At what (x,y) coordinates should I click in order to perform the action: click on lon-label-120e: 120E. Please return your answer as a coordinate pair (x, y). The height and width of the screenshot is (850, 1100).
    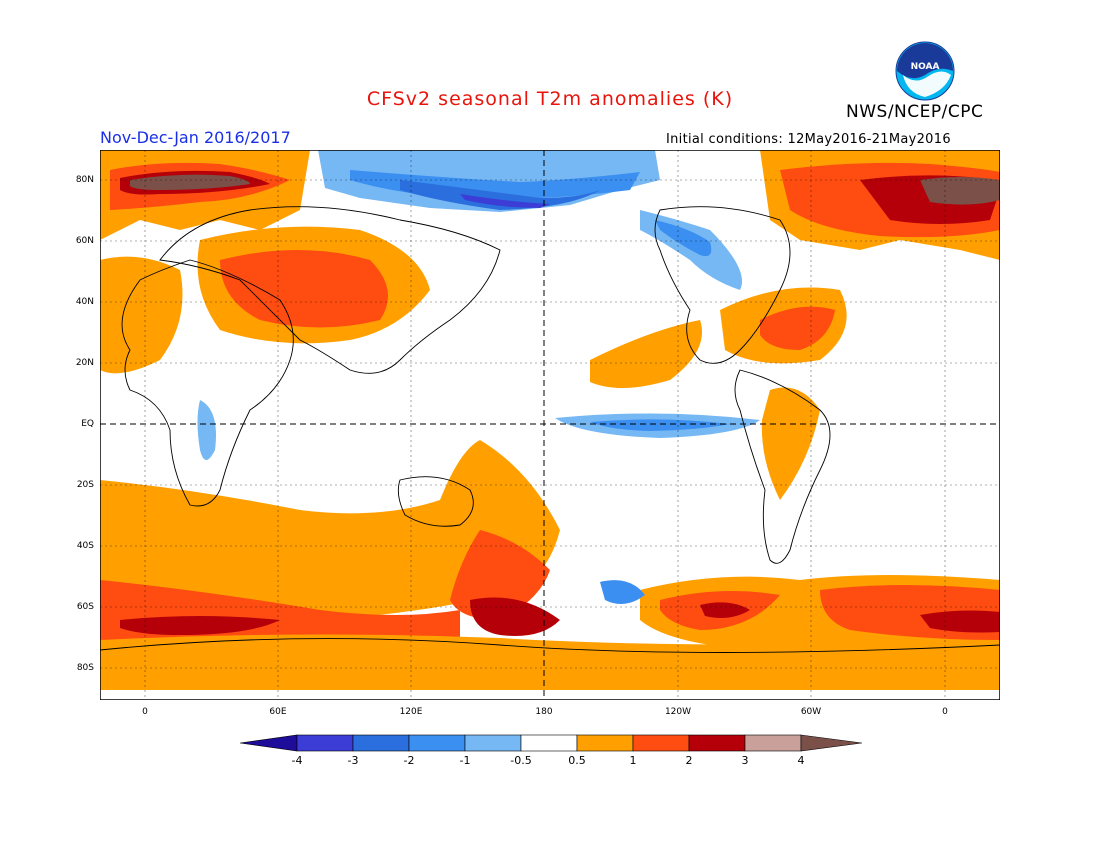
    Looking at the image, I should click on (411, 712).